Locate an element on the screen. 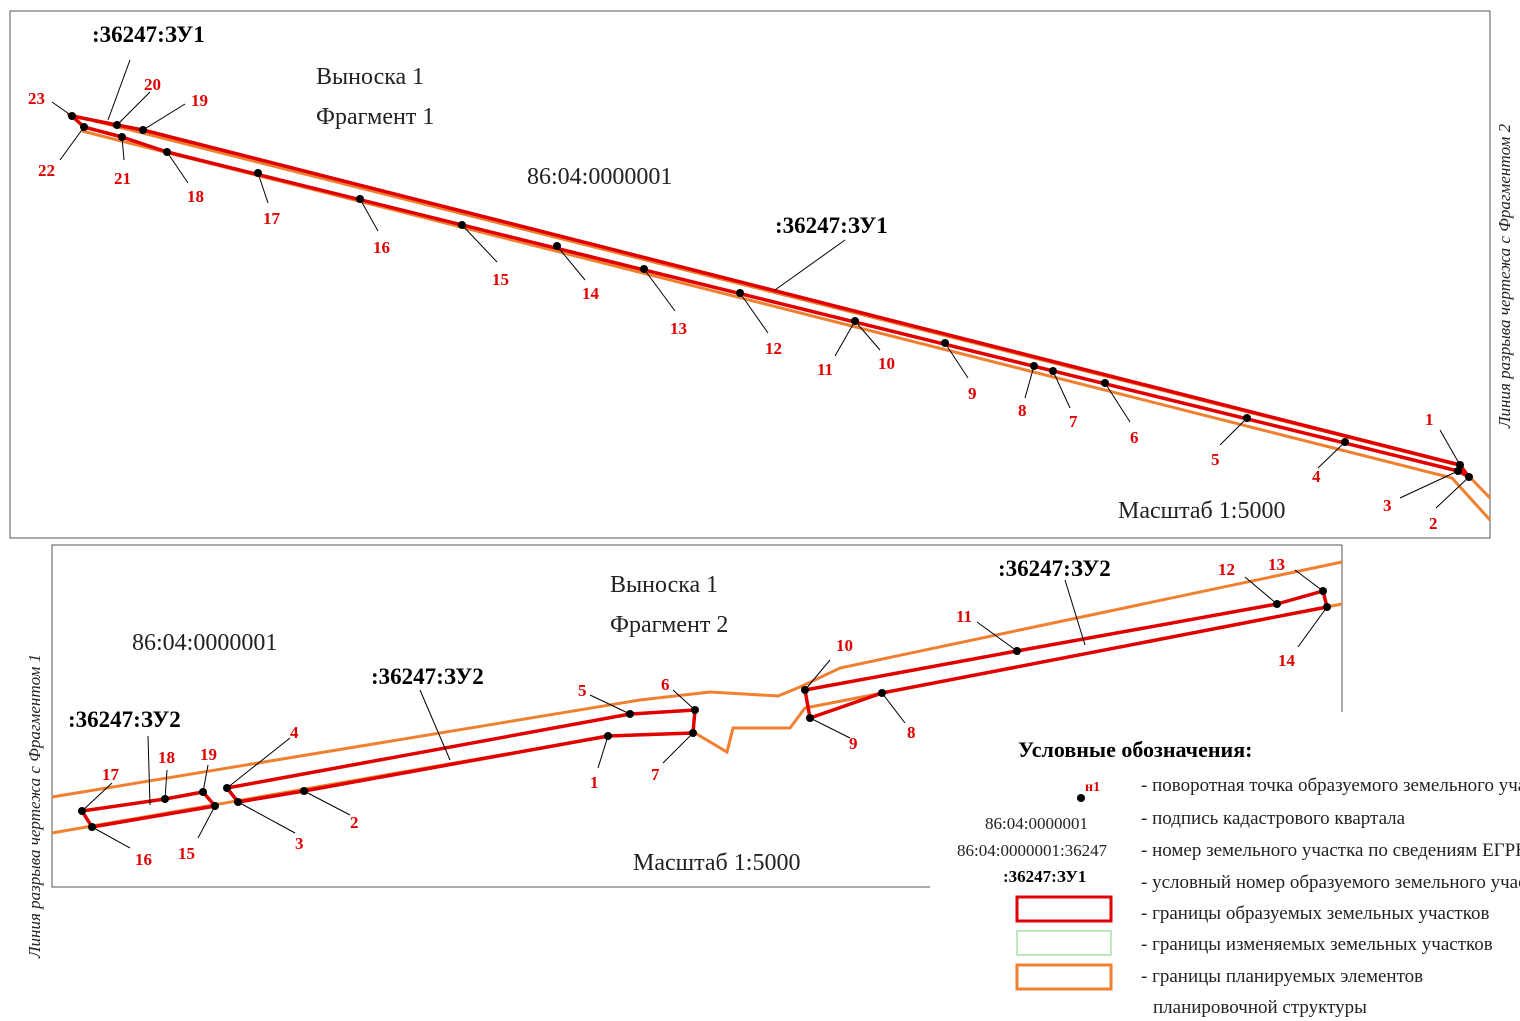  legend-point-symbol is located at coordinates (1081, 798).